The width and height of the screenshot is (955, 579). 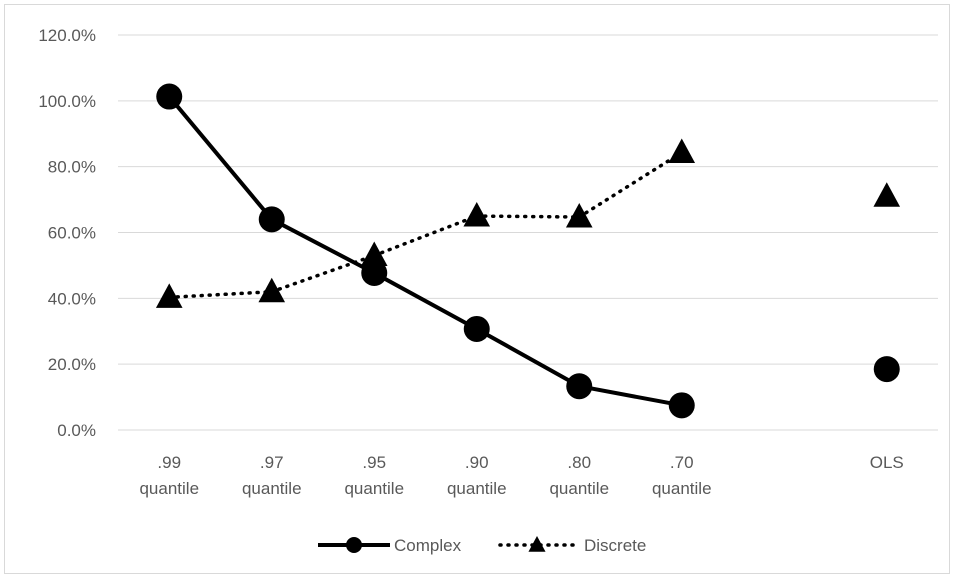 I want to click on legend-complex-marker, so click(x=354, y=545).